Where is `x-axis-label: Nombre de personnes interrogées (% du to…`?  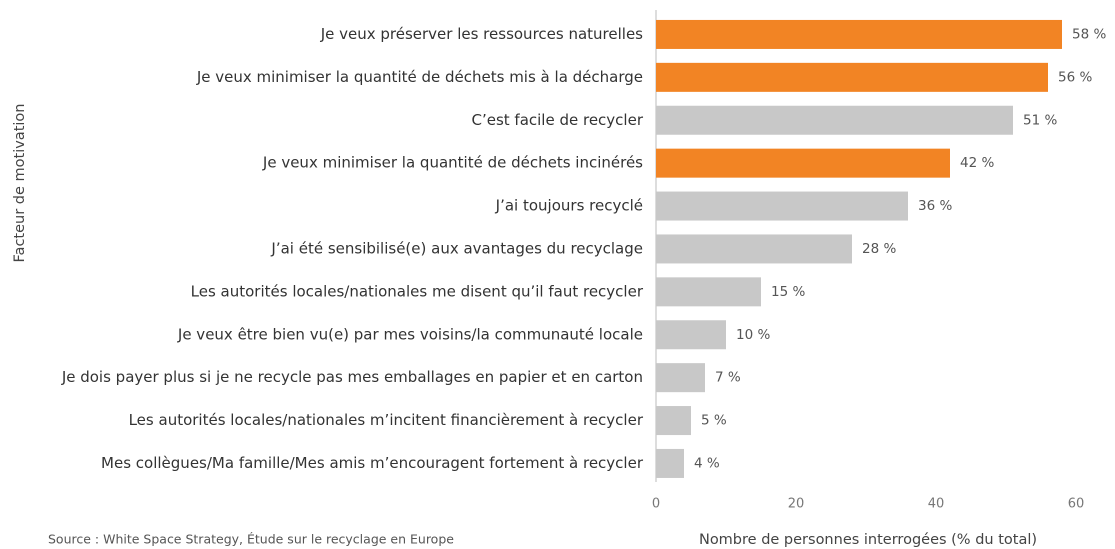
x-axis-label: Nombre de personnes interrogées (% du to… is located at coordinates (868, 540).